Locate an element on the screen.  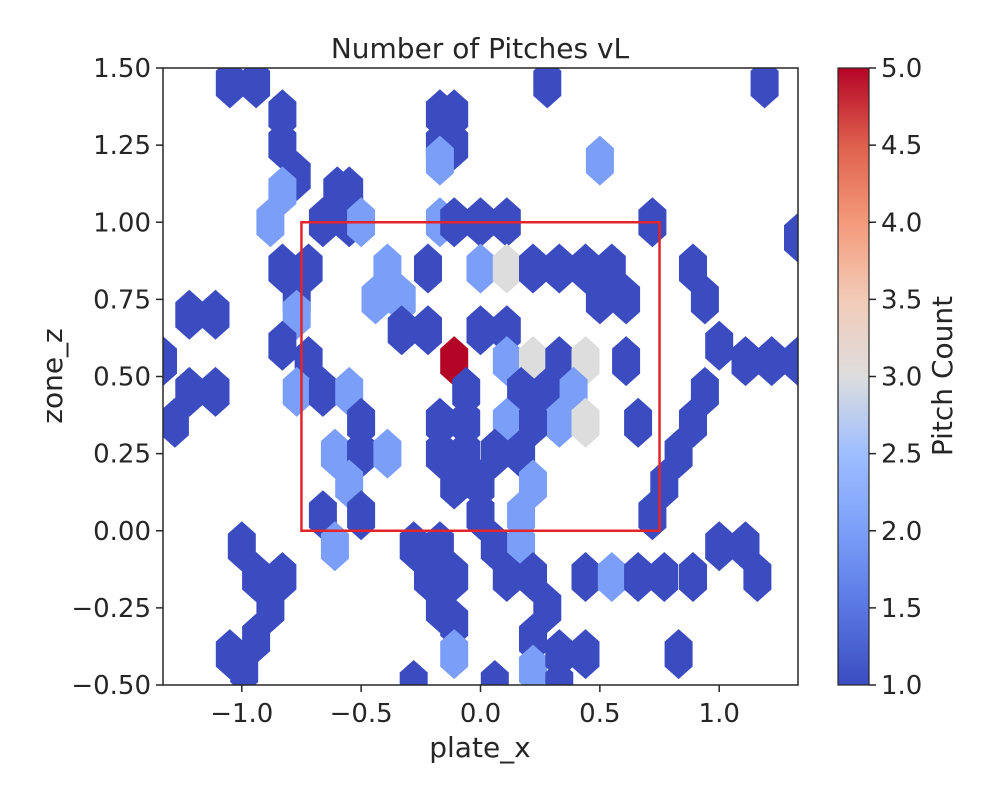
colorbar-tick-label: 5.0 is located at coordinates (901, 69).